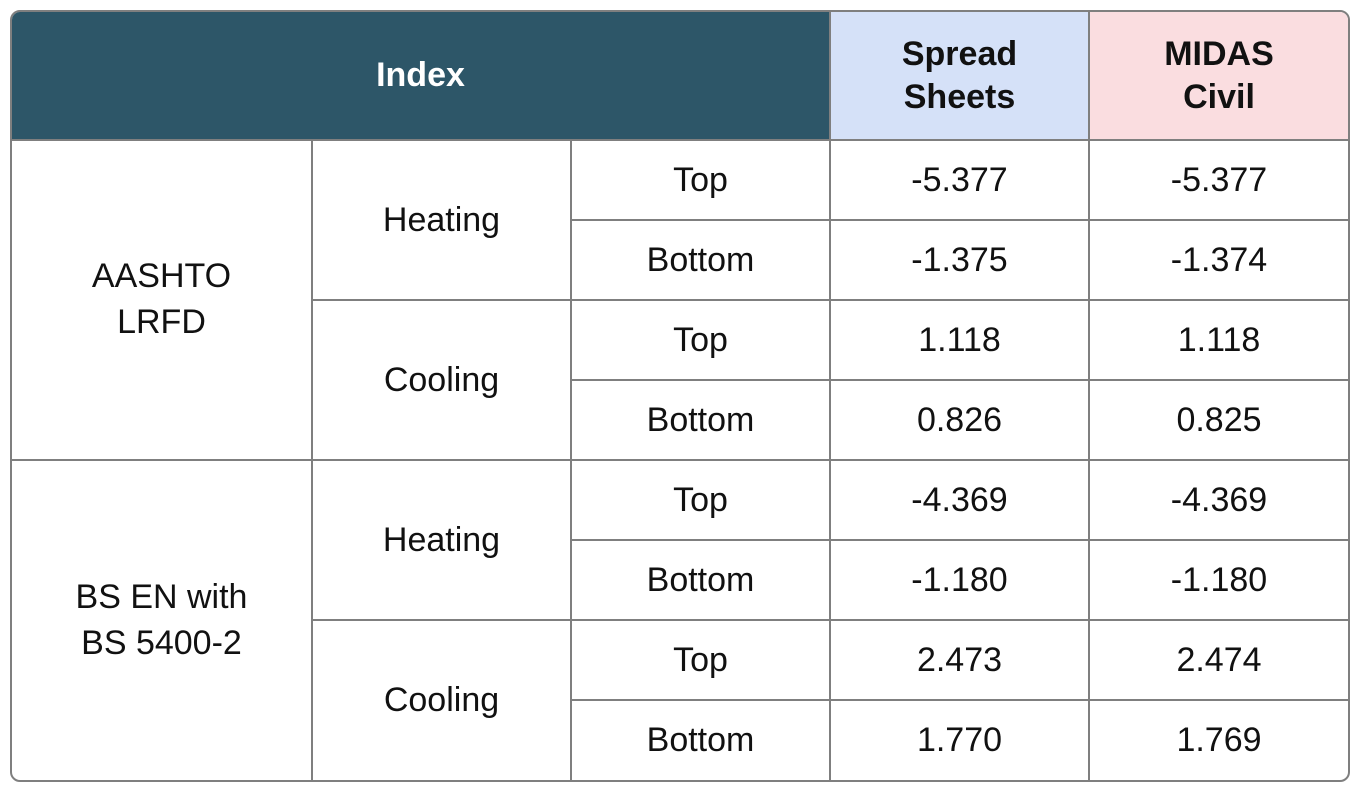  I want to click on spreadsheets-value-cell: -4.369, so click(959, 500).